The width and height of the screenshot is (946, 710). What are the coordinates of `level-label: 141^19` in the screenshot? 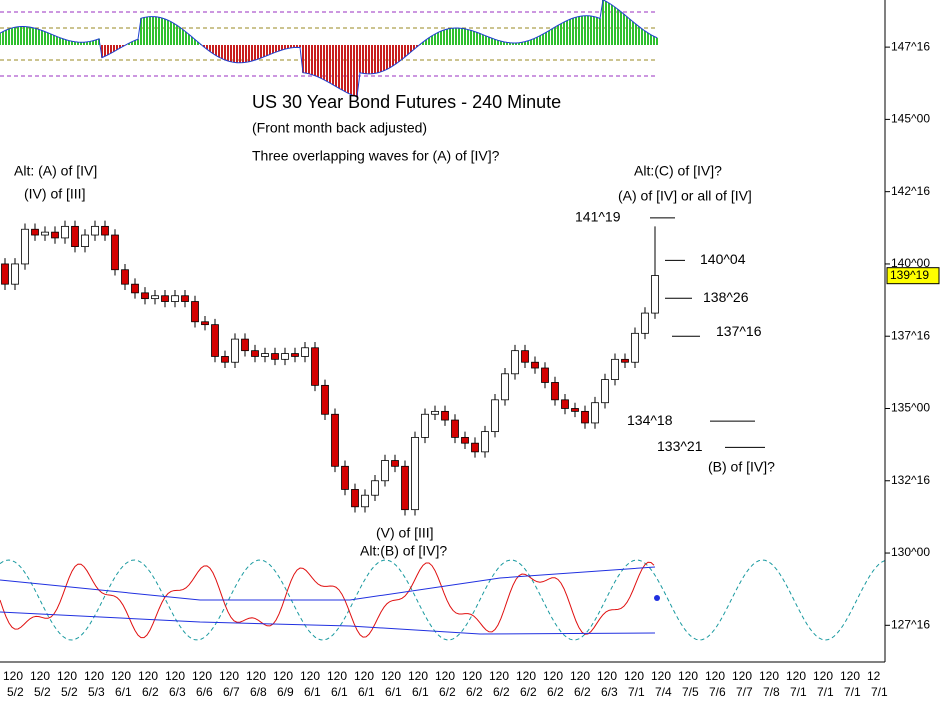 It's located at (598, 217).